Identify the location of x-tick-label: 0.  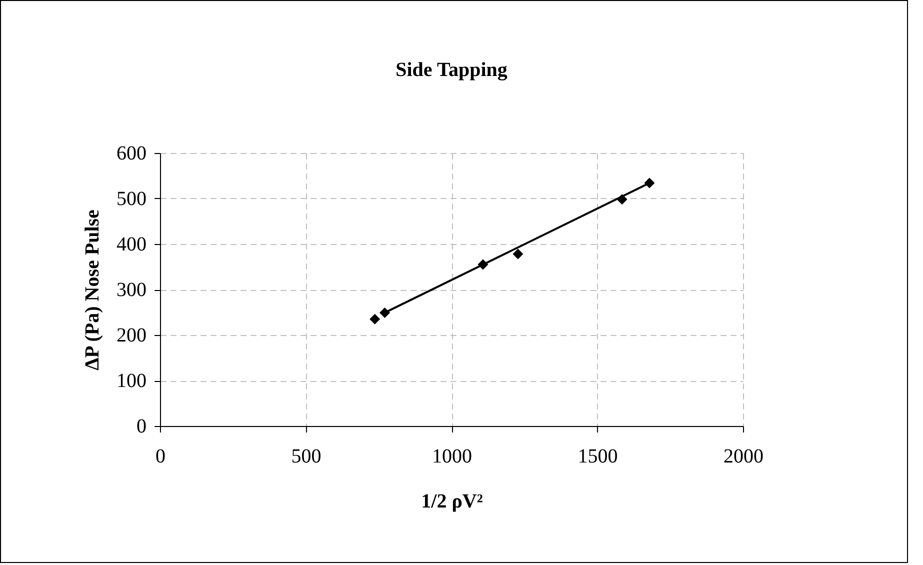
(161, 457).